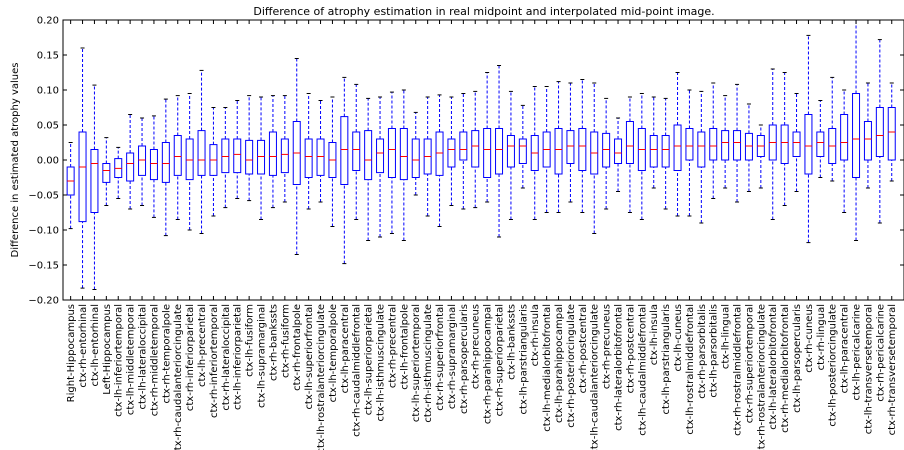 The width and height of the screenshot is (904, 450). Describe the element at coordinates (119, 360) in the screenshot. I see `x-tick-label: ctx-lh-inferiortemporal` at that location.